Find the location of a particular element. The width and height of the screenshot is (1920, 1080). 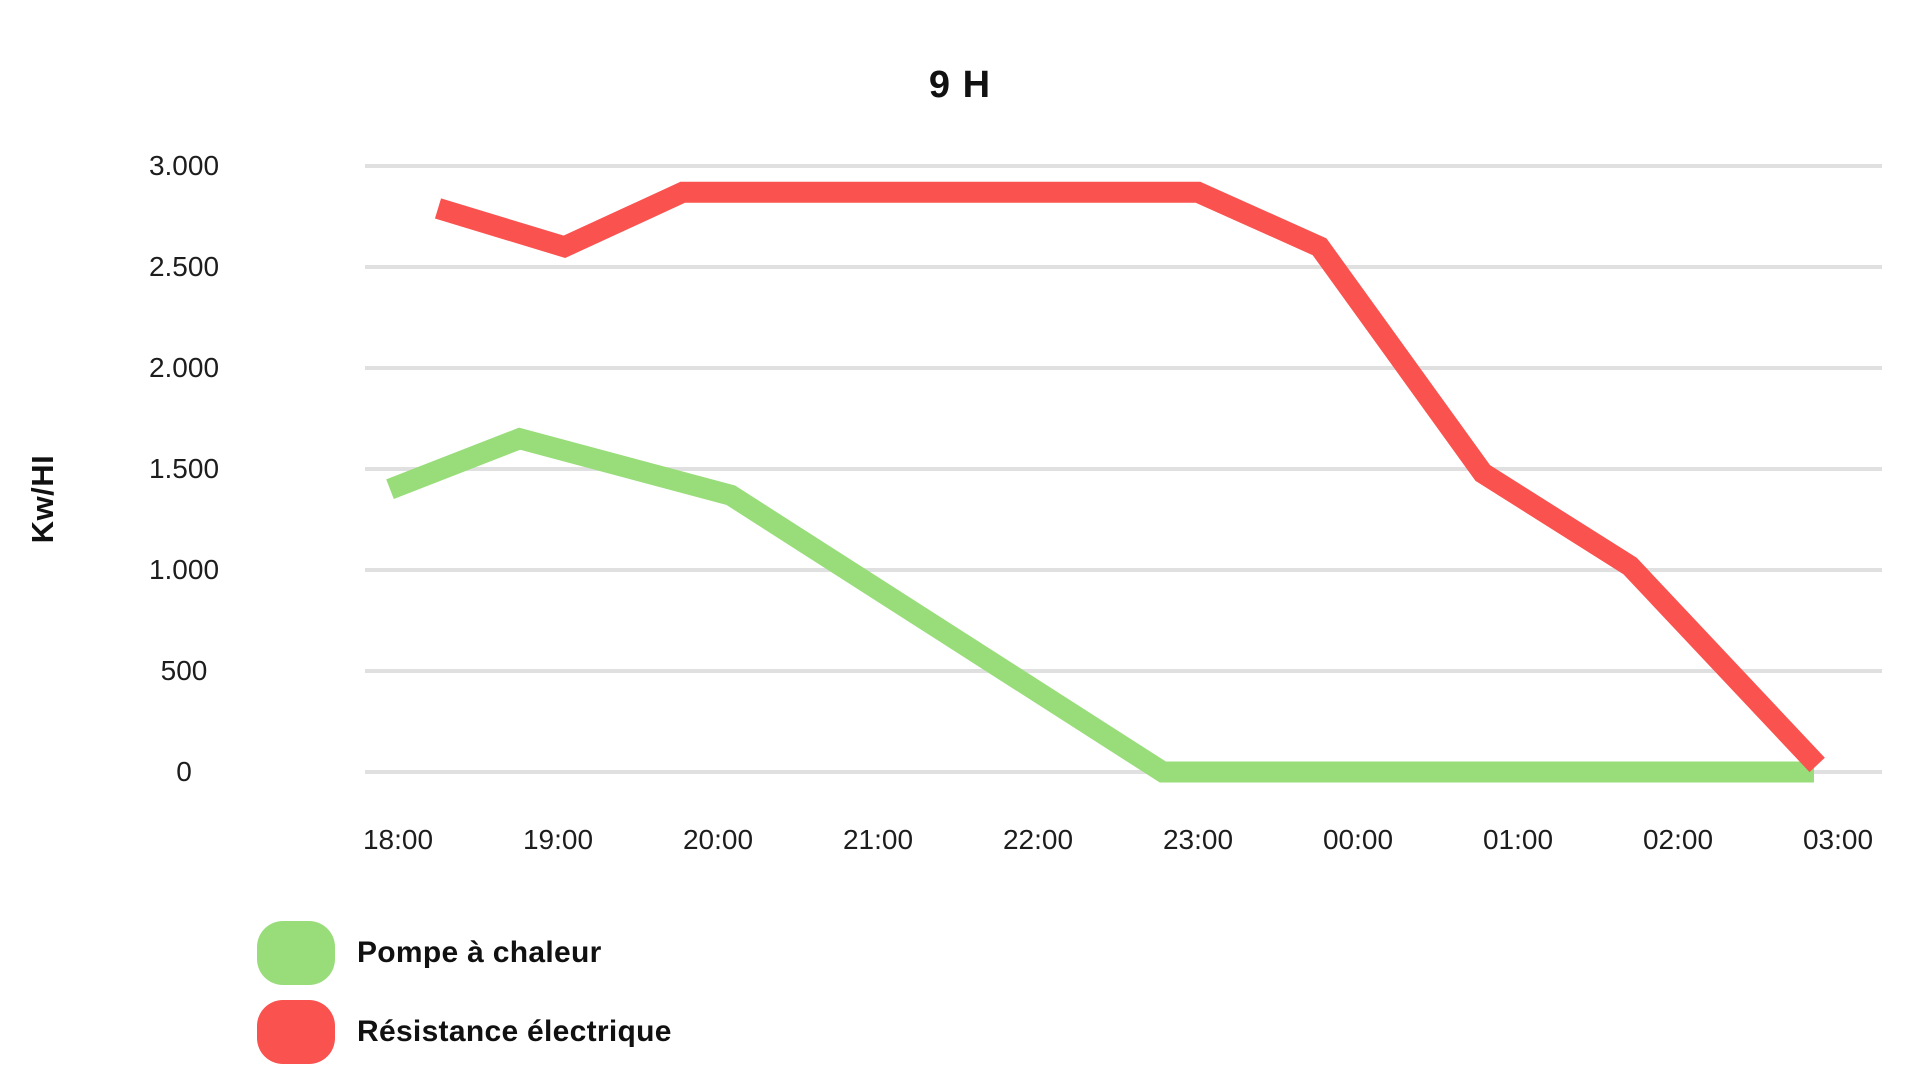

x-tick-label: 19:00 is located at coordinates (558, 839).